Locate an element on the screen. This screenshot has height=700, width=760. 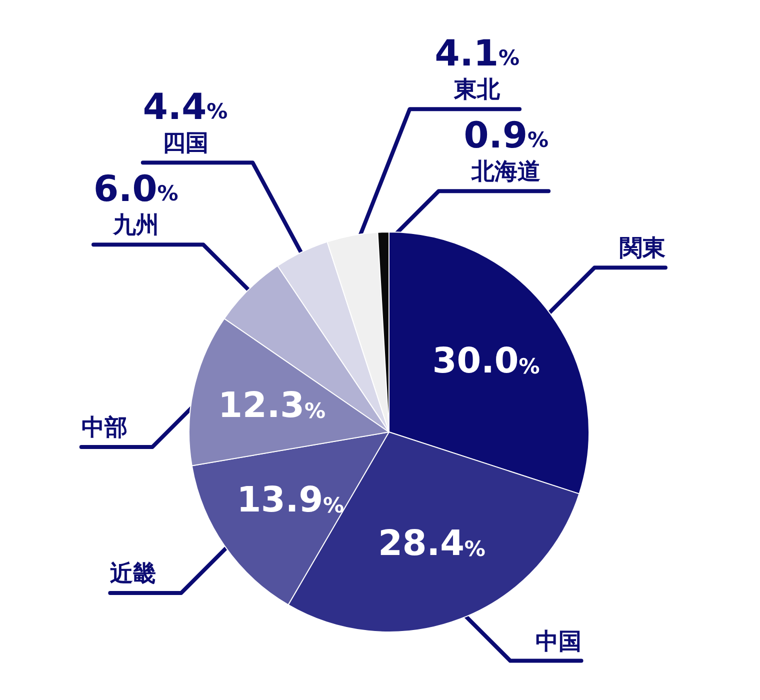
data-label: 28.4% is located at coordinates (432, 544).